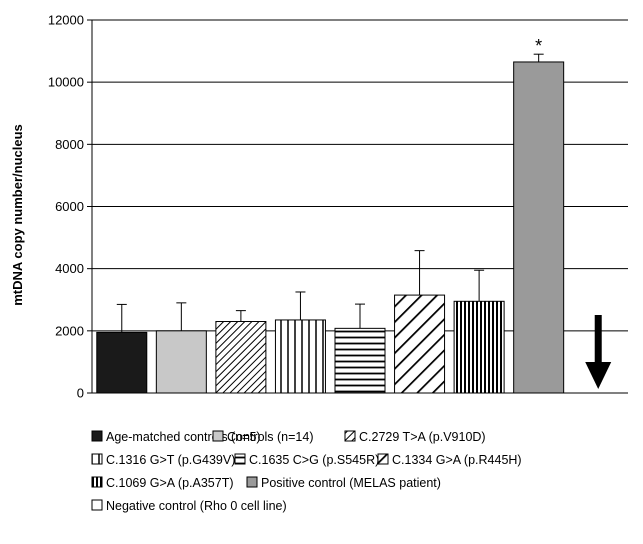 This screenshot has height=544, width=643. Describe the element at coordinates (170, 483) in the screenshot. I see `legend-label: C.1069 G>A (p.A357T)` at that location.